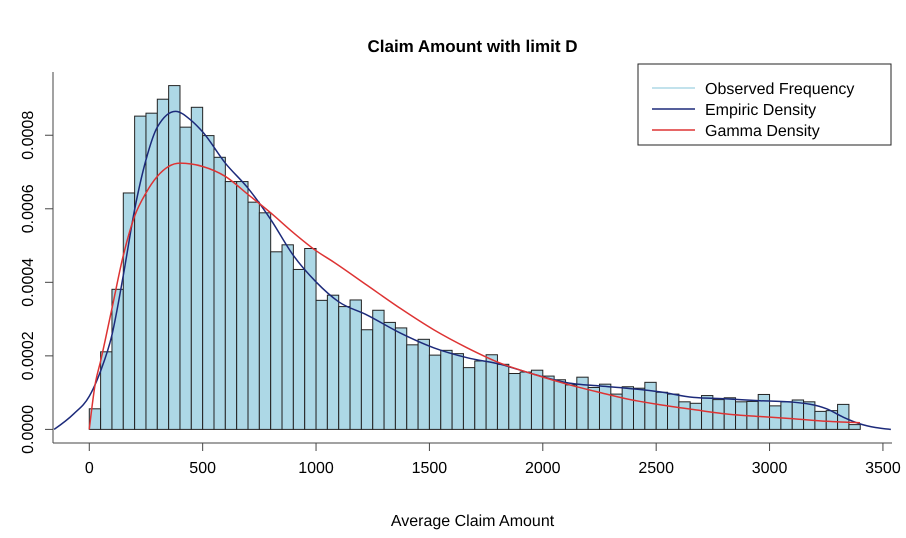  I want to click on x-tick-label: 1500, so click(430, 468).